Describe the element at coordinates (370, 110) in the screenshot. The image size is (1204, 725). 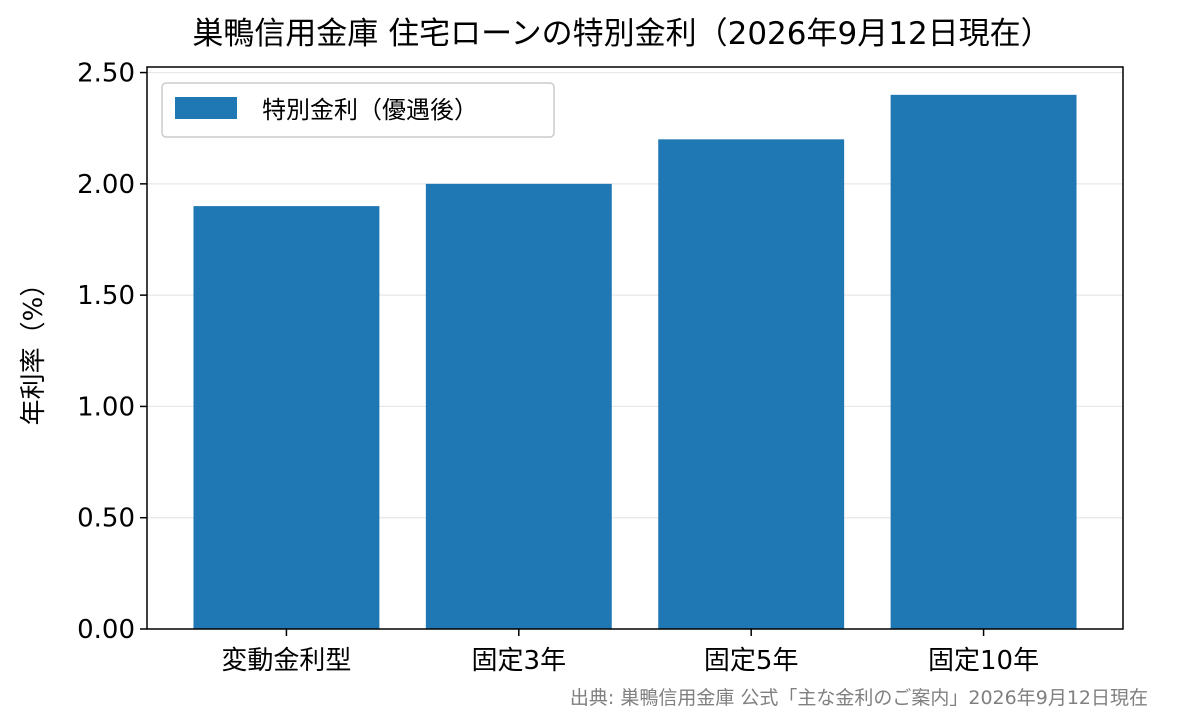
I see `legend-label: 特別金利（優遇後）` at that location.